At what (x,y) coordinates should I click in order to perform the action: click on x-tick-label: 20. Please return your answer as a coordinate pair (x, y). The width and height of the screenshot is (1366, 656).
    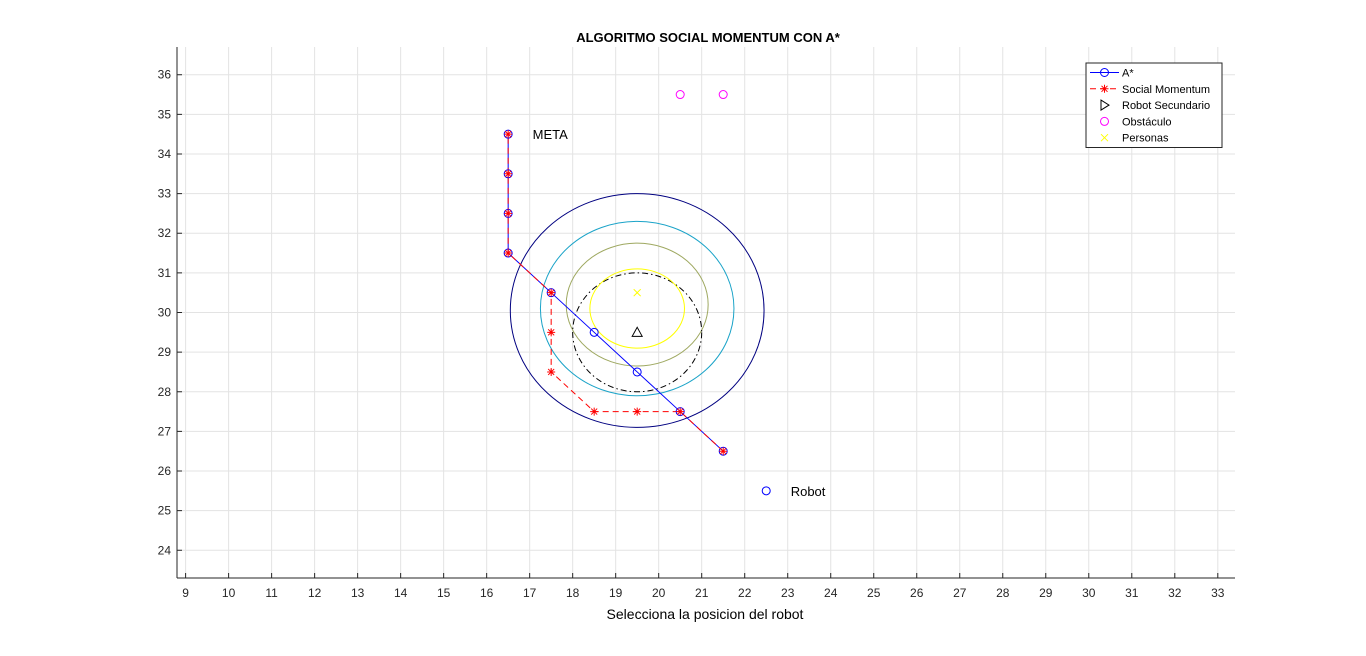
    Looking at the image, I should click on (659, 593).